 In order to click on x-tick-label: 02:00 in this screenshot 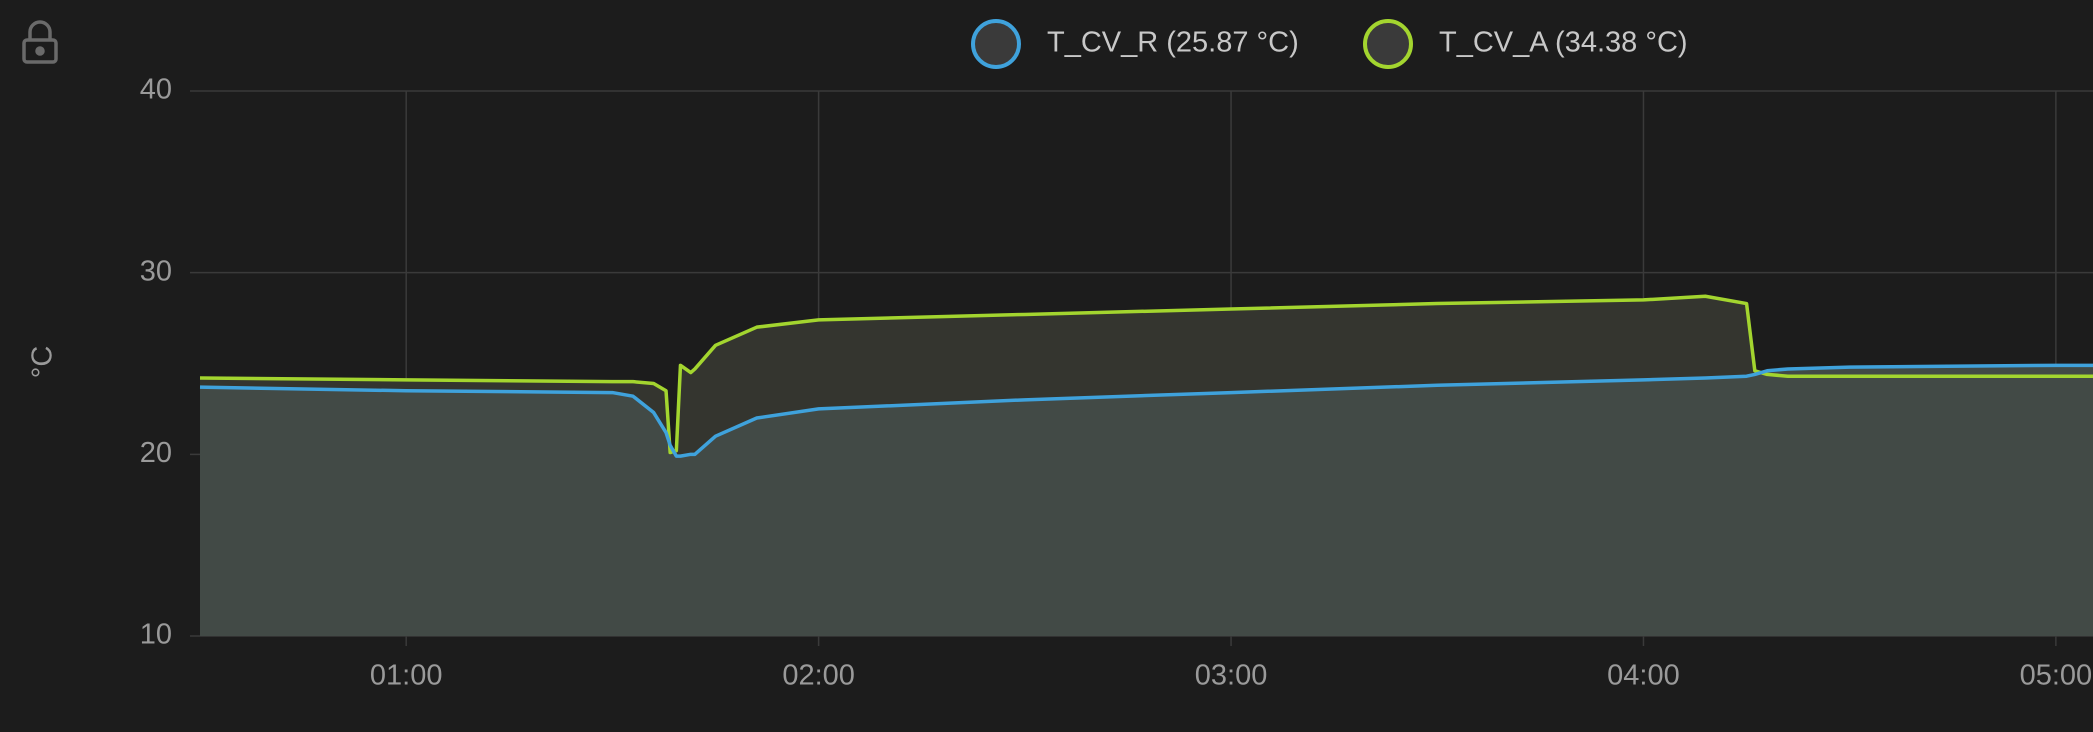, I will do `click(818, 676)`.